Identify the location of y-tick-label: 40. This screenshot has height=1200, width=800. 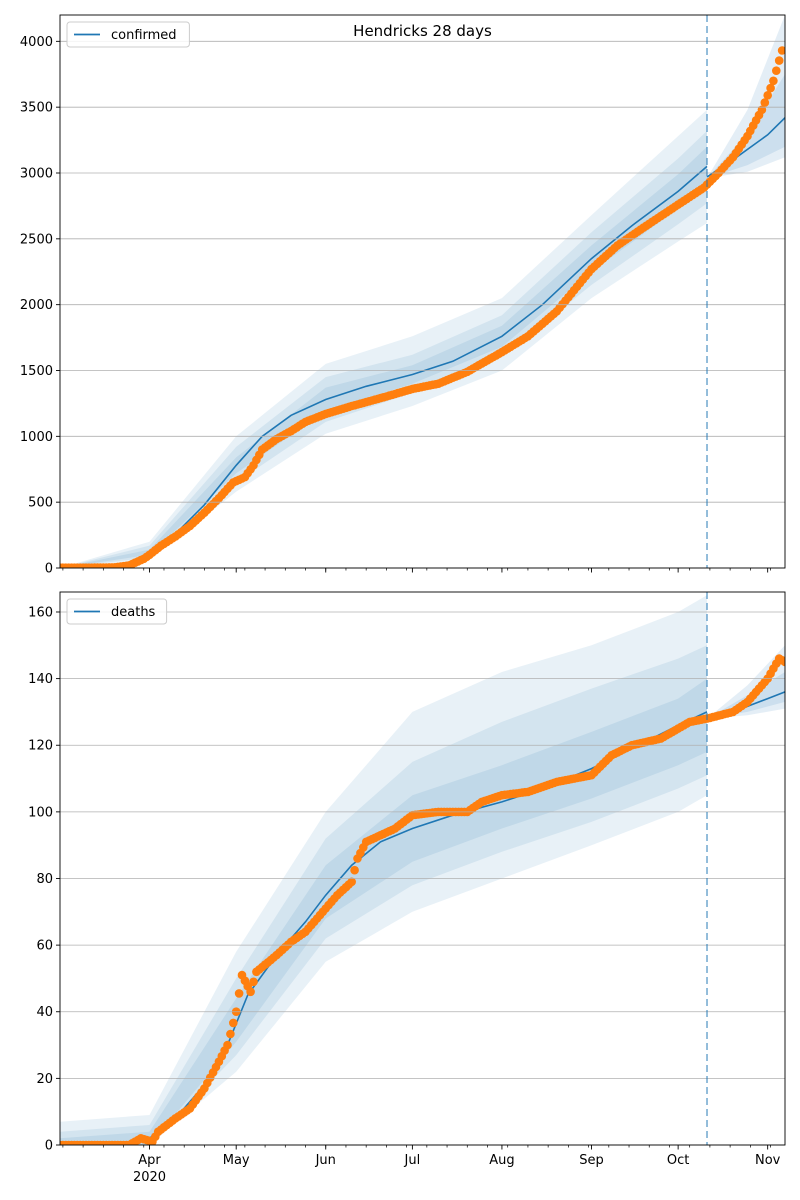
(44, 1012).